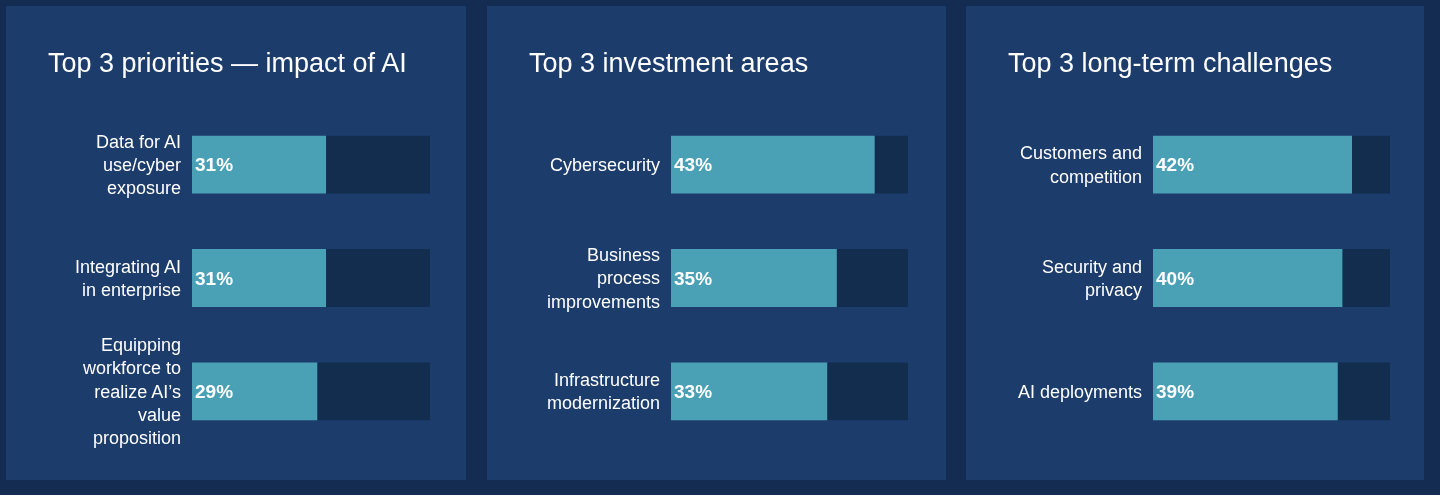  I want to click on y-tick-label: Cybersecurity, so click(604, 164).